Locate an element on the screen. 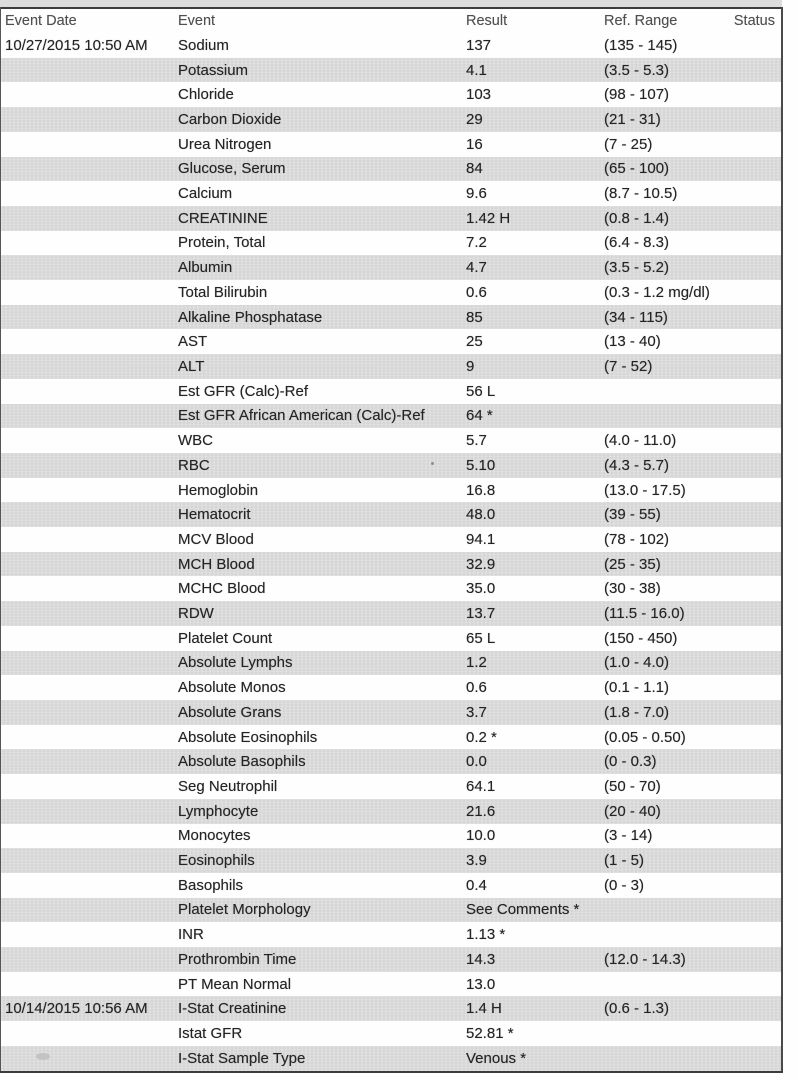 This screenshot has width=798, height=1080. cell-event: INR is located at coordinates (191, 935).